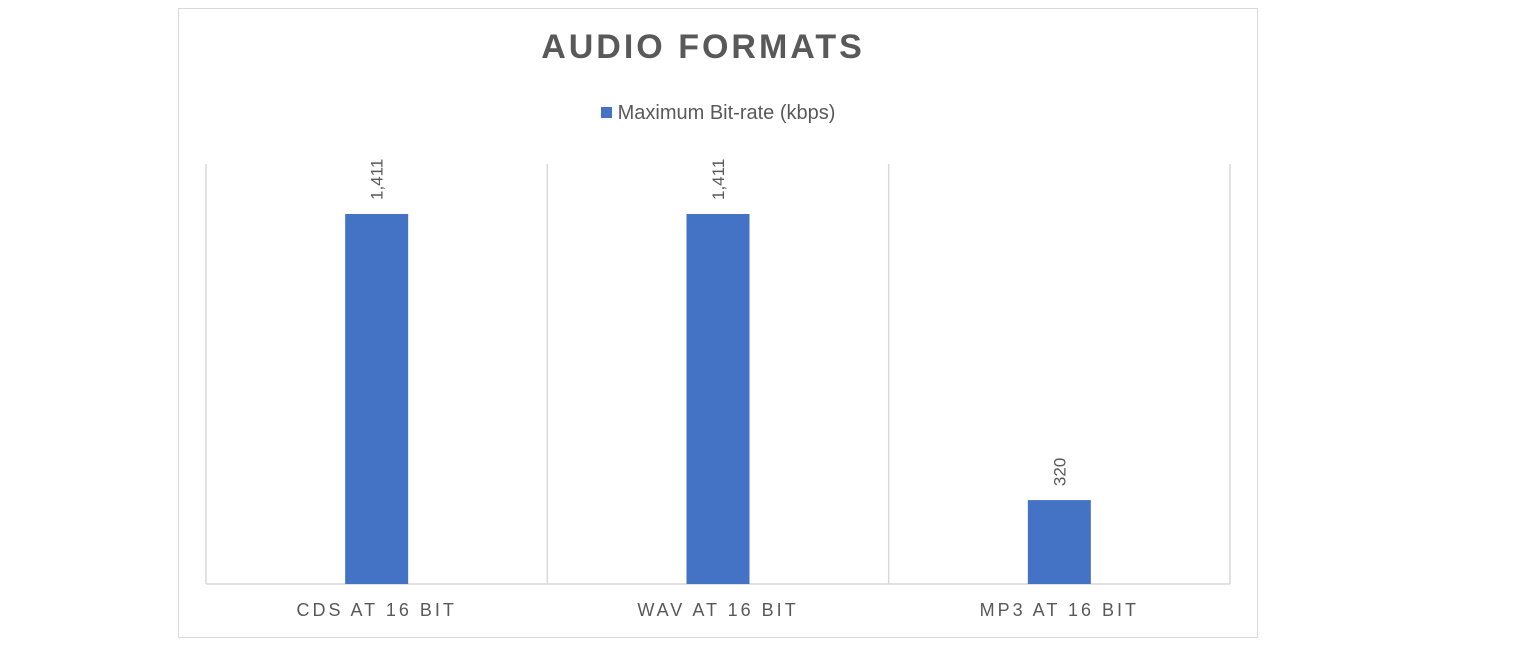 The width and height of the screenshot is (1527, 647). What do you see at coordinates (376, 610) in the screenshot?
I see `x-tick-label: CDS AT 16 BIT` at bounding box center [376, 610].